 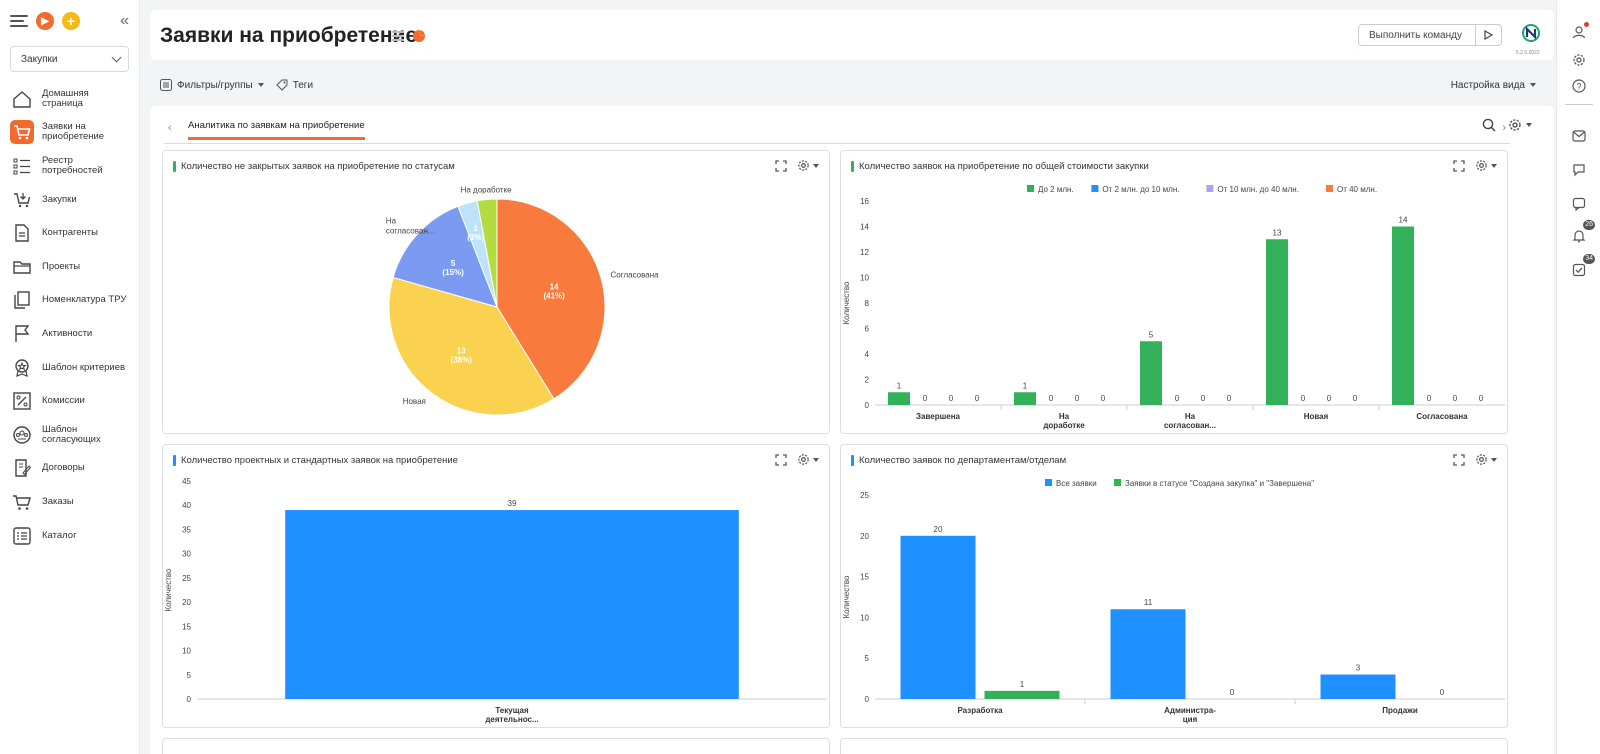 I want to click on sidebar-item: Шаблон критериев, so click(x=69, y=368).